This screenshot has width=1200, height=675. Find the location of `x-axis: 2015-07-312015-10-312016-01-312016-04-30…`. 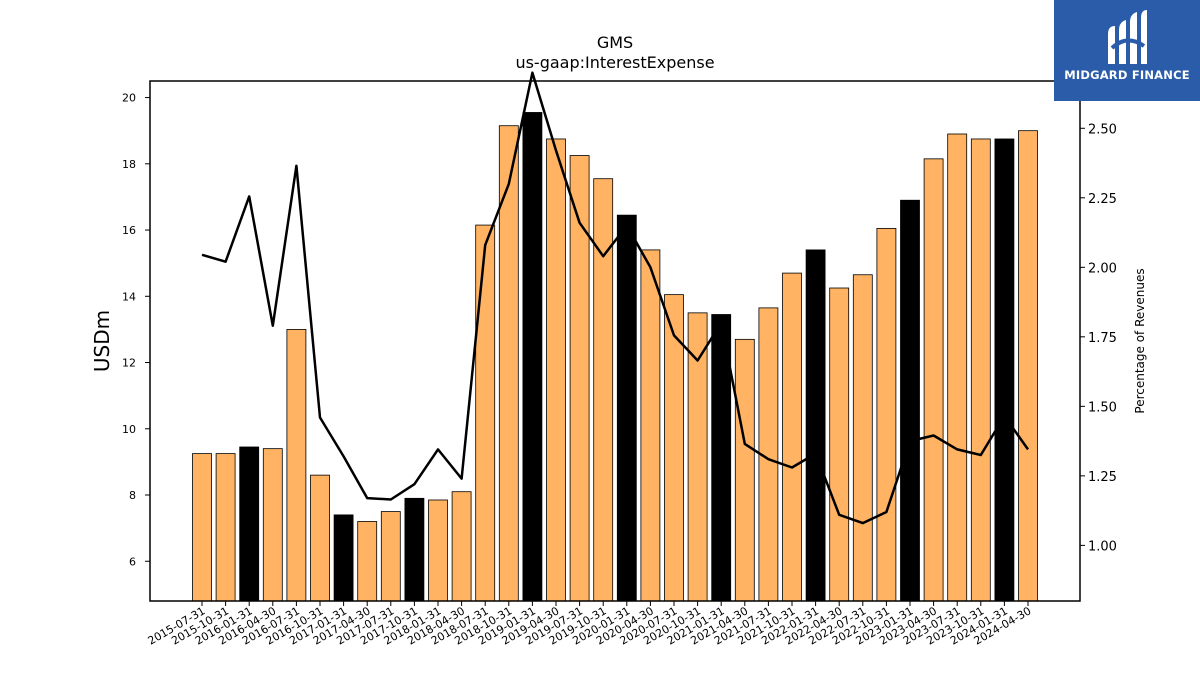

x-axis: 2015-07-312015-10-312016-01-312016-04-30… is located at coordinates (590, 624).